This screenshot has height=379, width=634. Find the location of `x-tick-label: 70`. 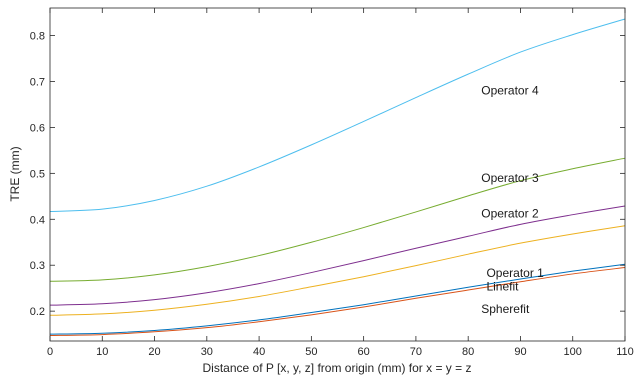

x-tick-label: 70 is located at coordinates (416, 352).